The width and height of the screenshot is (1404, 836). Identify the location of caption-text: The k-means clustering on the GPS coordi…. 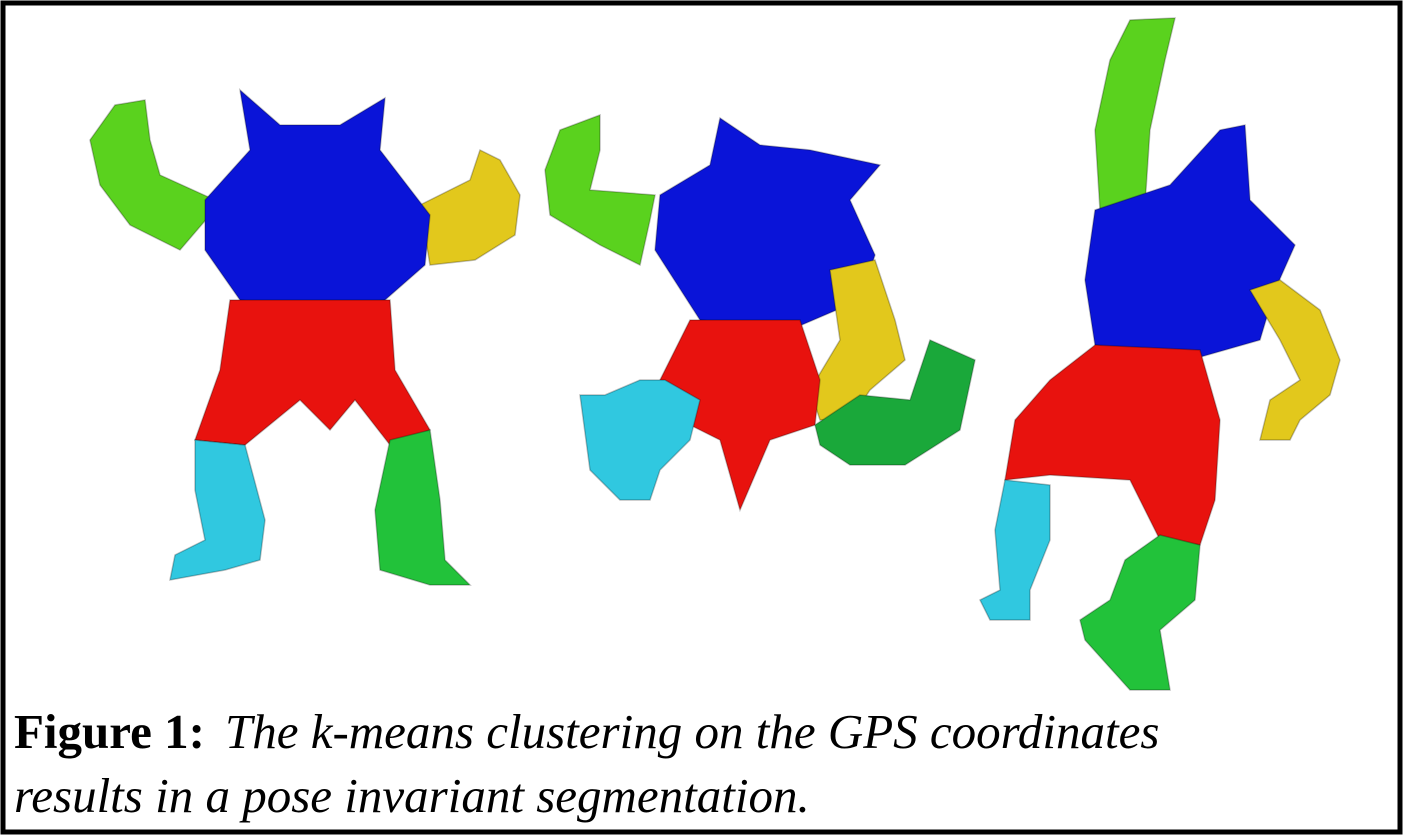
(692, 731).